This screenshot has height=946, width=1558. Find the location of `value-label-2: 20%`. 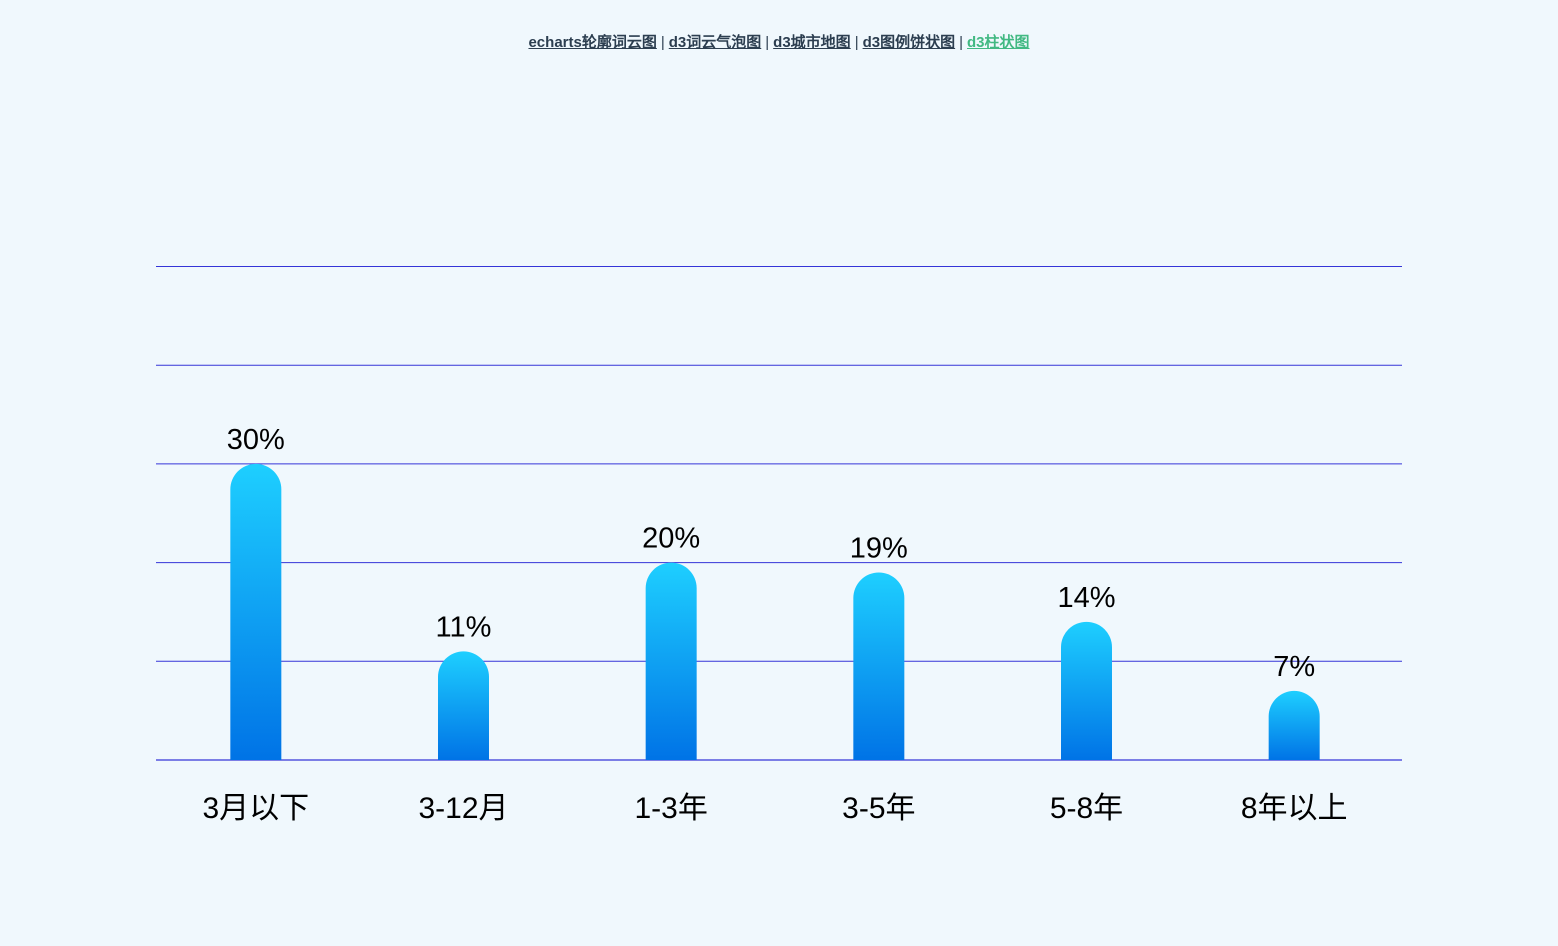

value-label-2: 20% is located at coordinates (671, 539).